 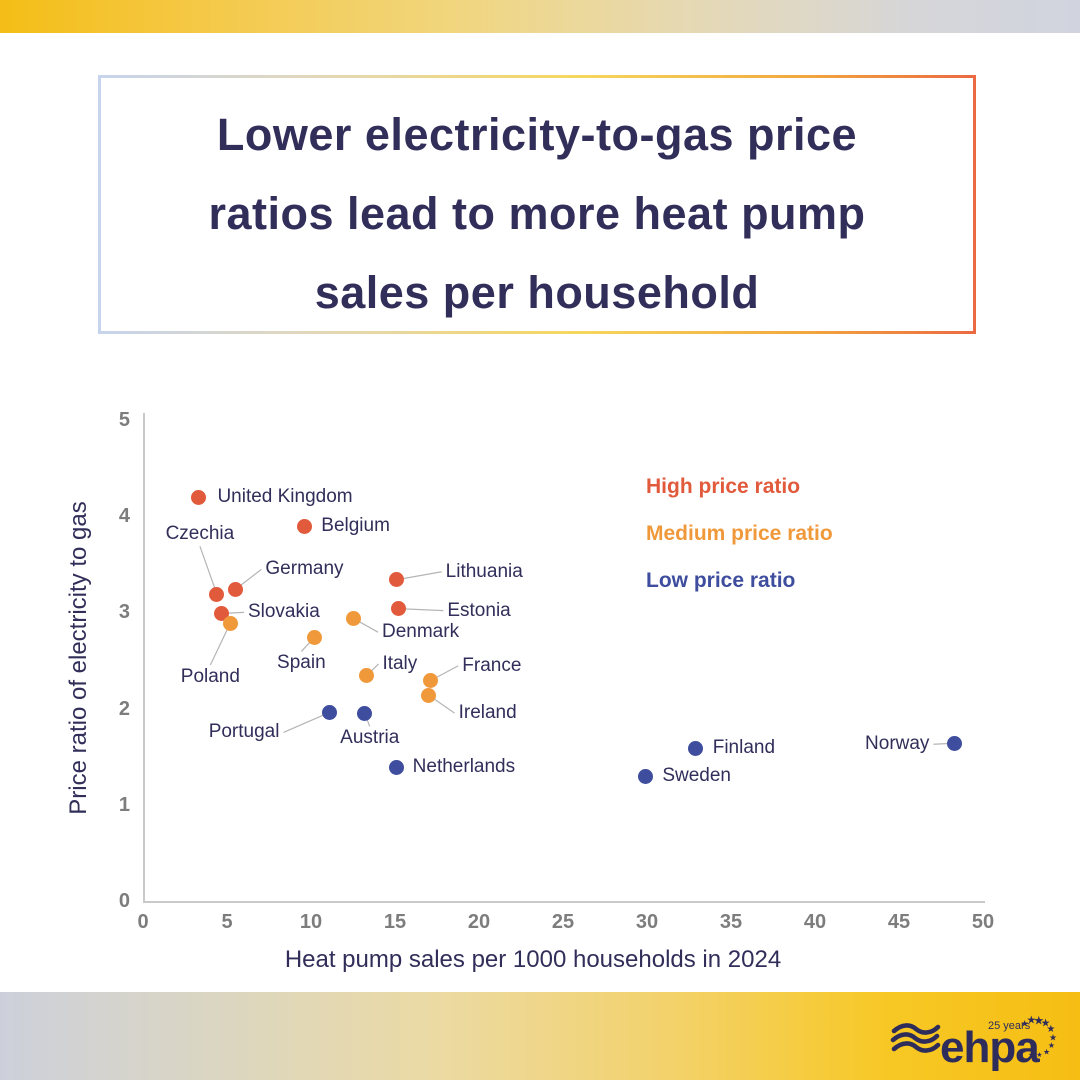 I want to click on country-label-france: France, so click(x=492, y=665).